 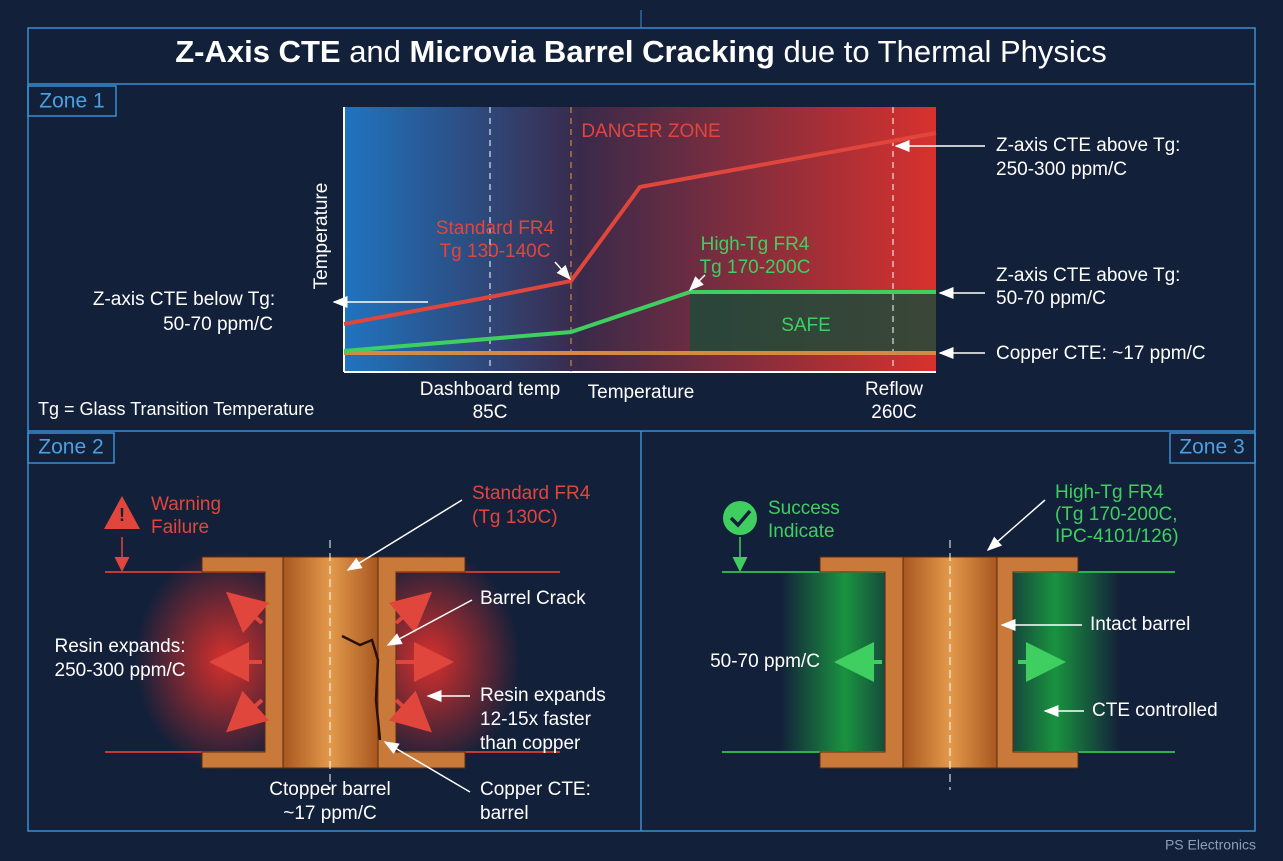 I want to click on marker-label: Reflow, so click(x=894, y=389).